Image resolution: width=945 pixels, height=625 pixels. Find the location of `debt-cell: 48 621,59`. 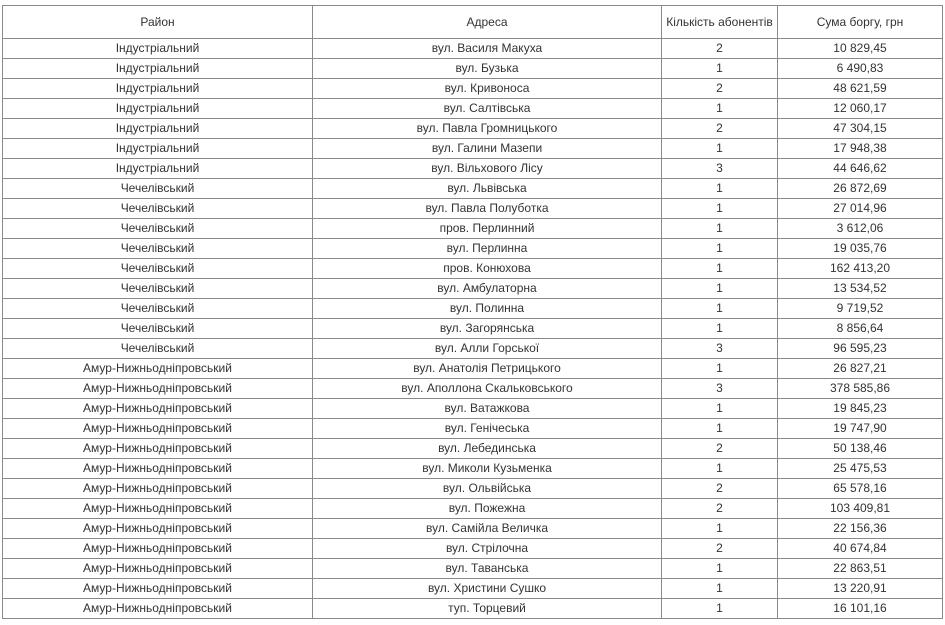

debt-cell: 48 621,59 is located at coordinates (860, 88).